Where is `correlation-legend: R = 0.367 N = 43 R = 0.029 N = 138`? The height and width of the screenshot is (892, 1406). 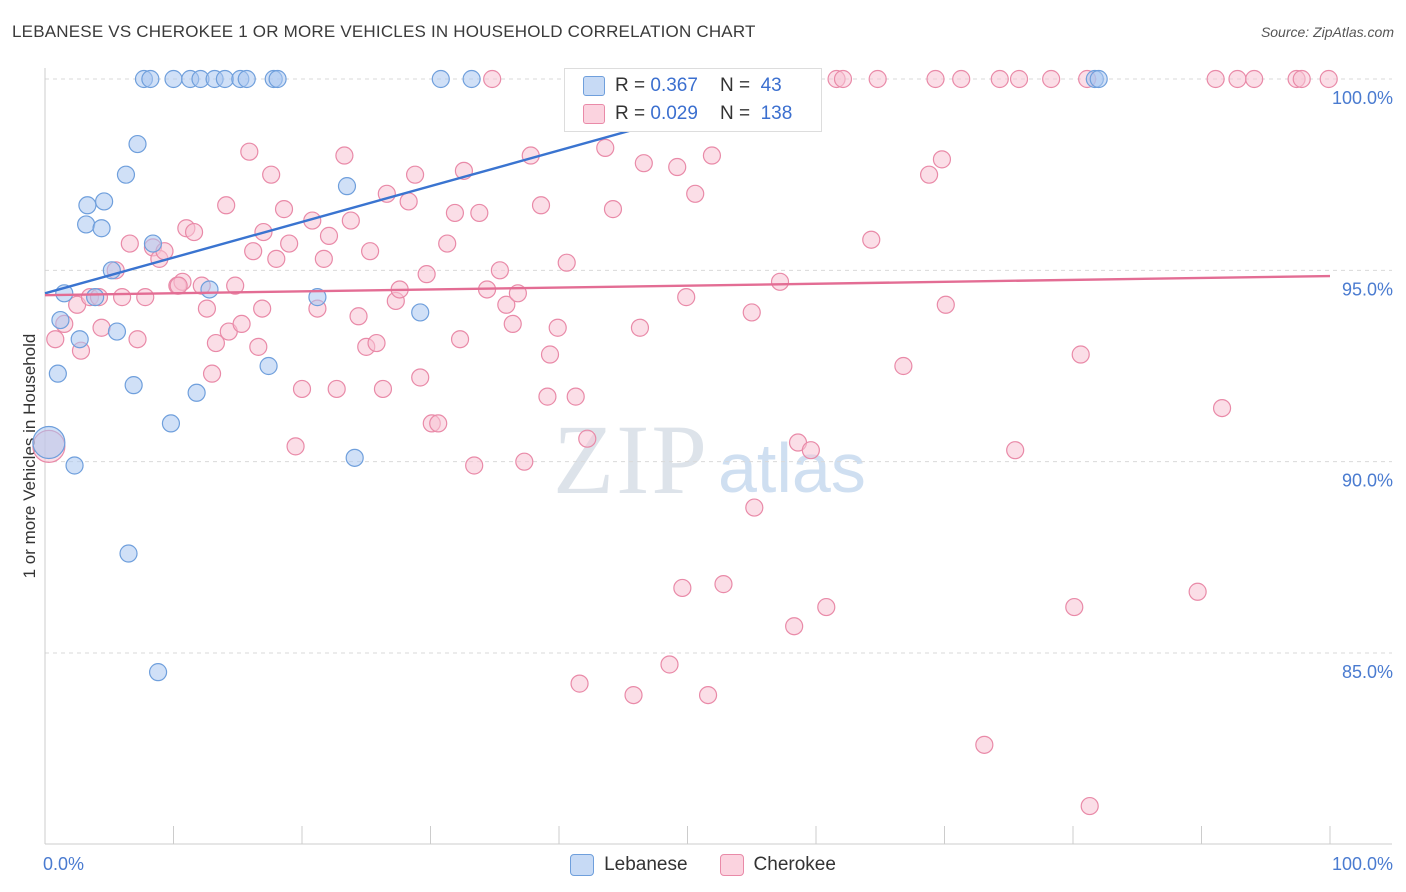
correlation-legend: R = 0.367 N = 43 R = 0.029 N = 138 is located at coordinates (693, 100).